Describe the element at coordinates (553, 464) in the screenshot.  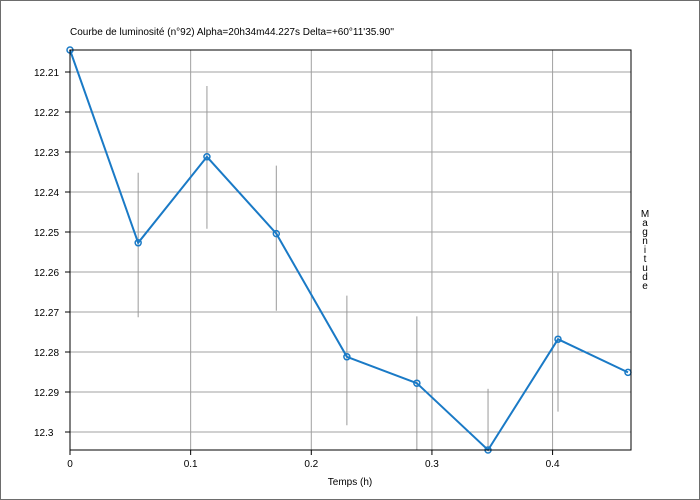
I see `x-tick-label: 0.4` at that location.